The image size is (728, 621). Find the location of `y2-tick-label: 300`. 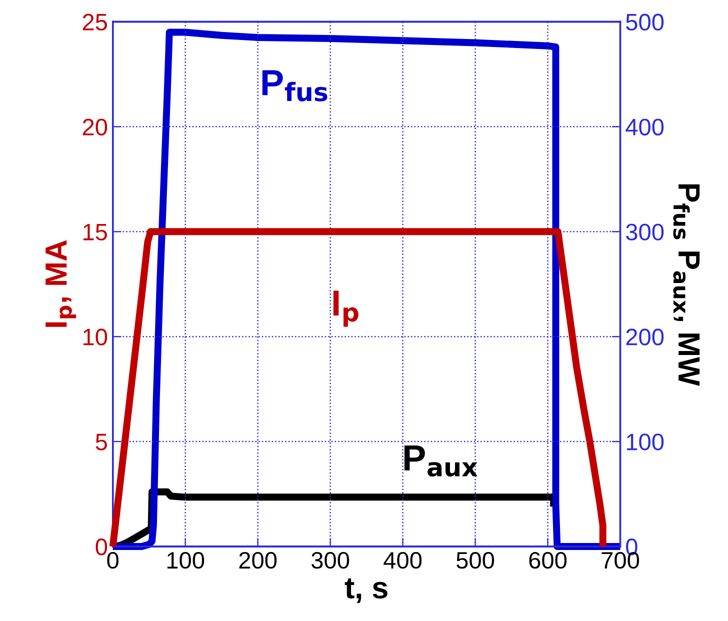

y2-tick-label: 300 is located at coordinates (645, 232).